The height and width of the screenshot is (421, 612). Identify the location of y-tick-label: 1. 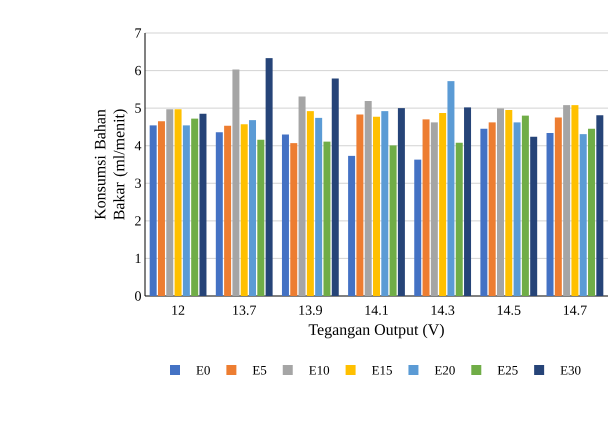
(138, 259).